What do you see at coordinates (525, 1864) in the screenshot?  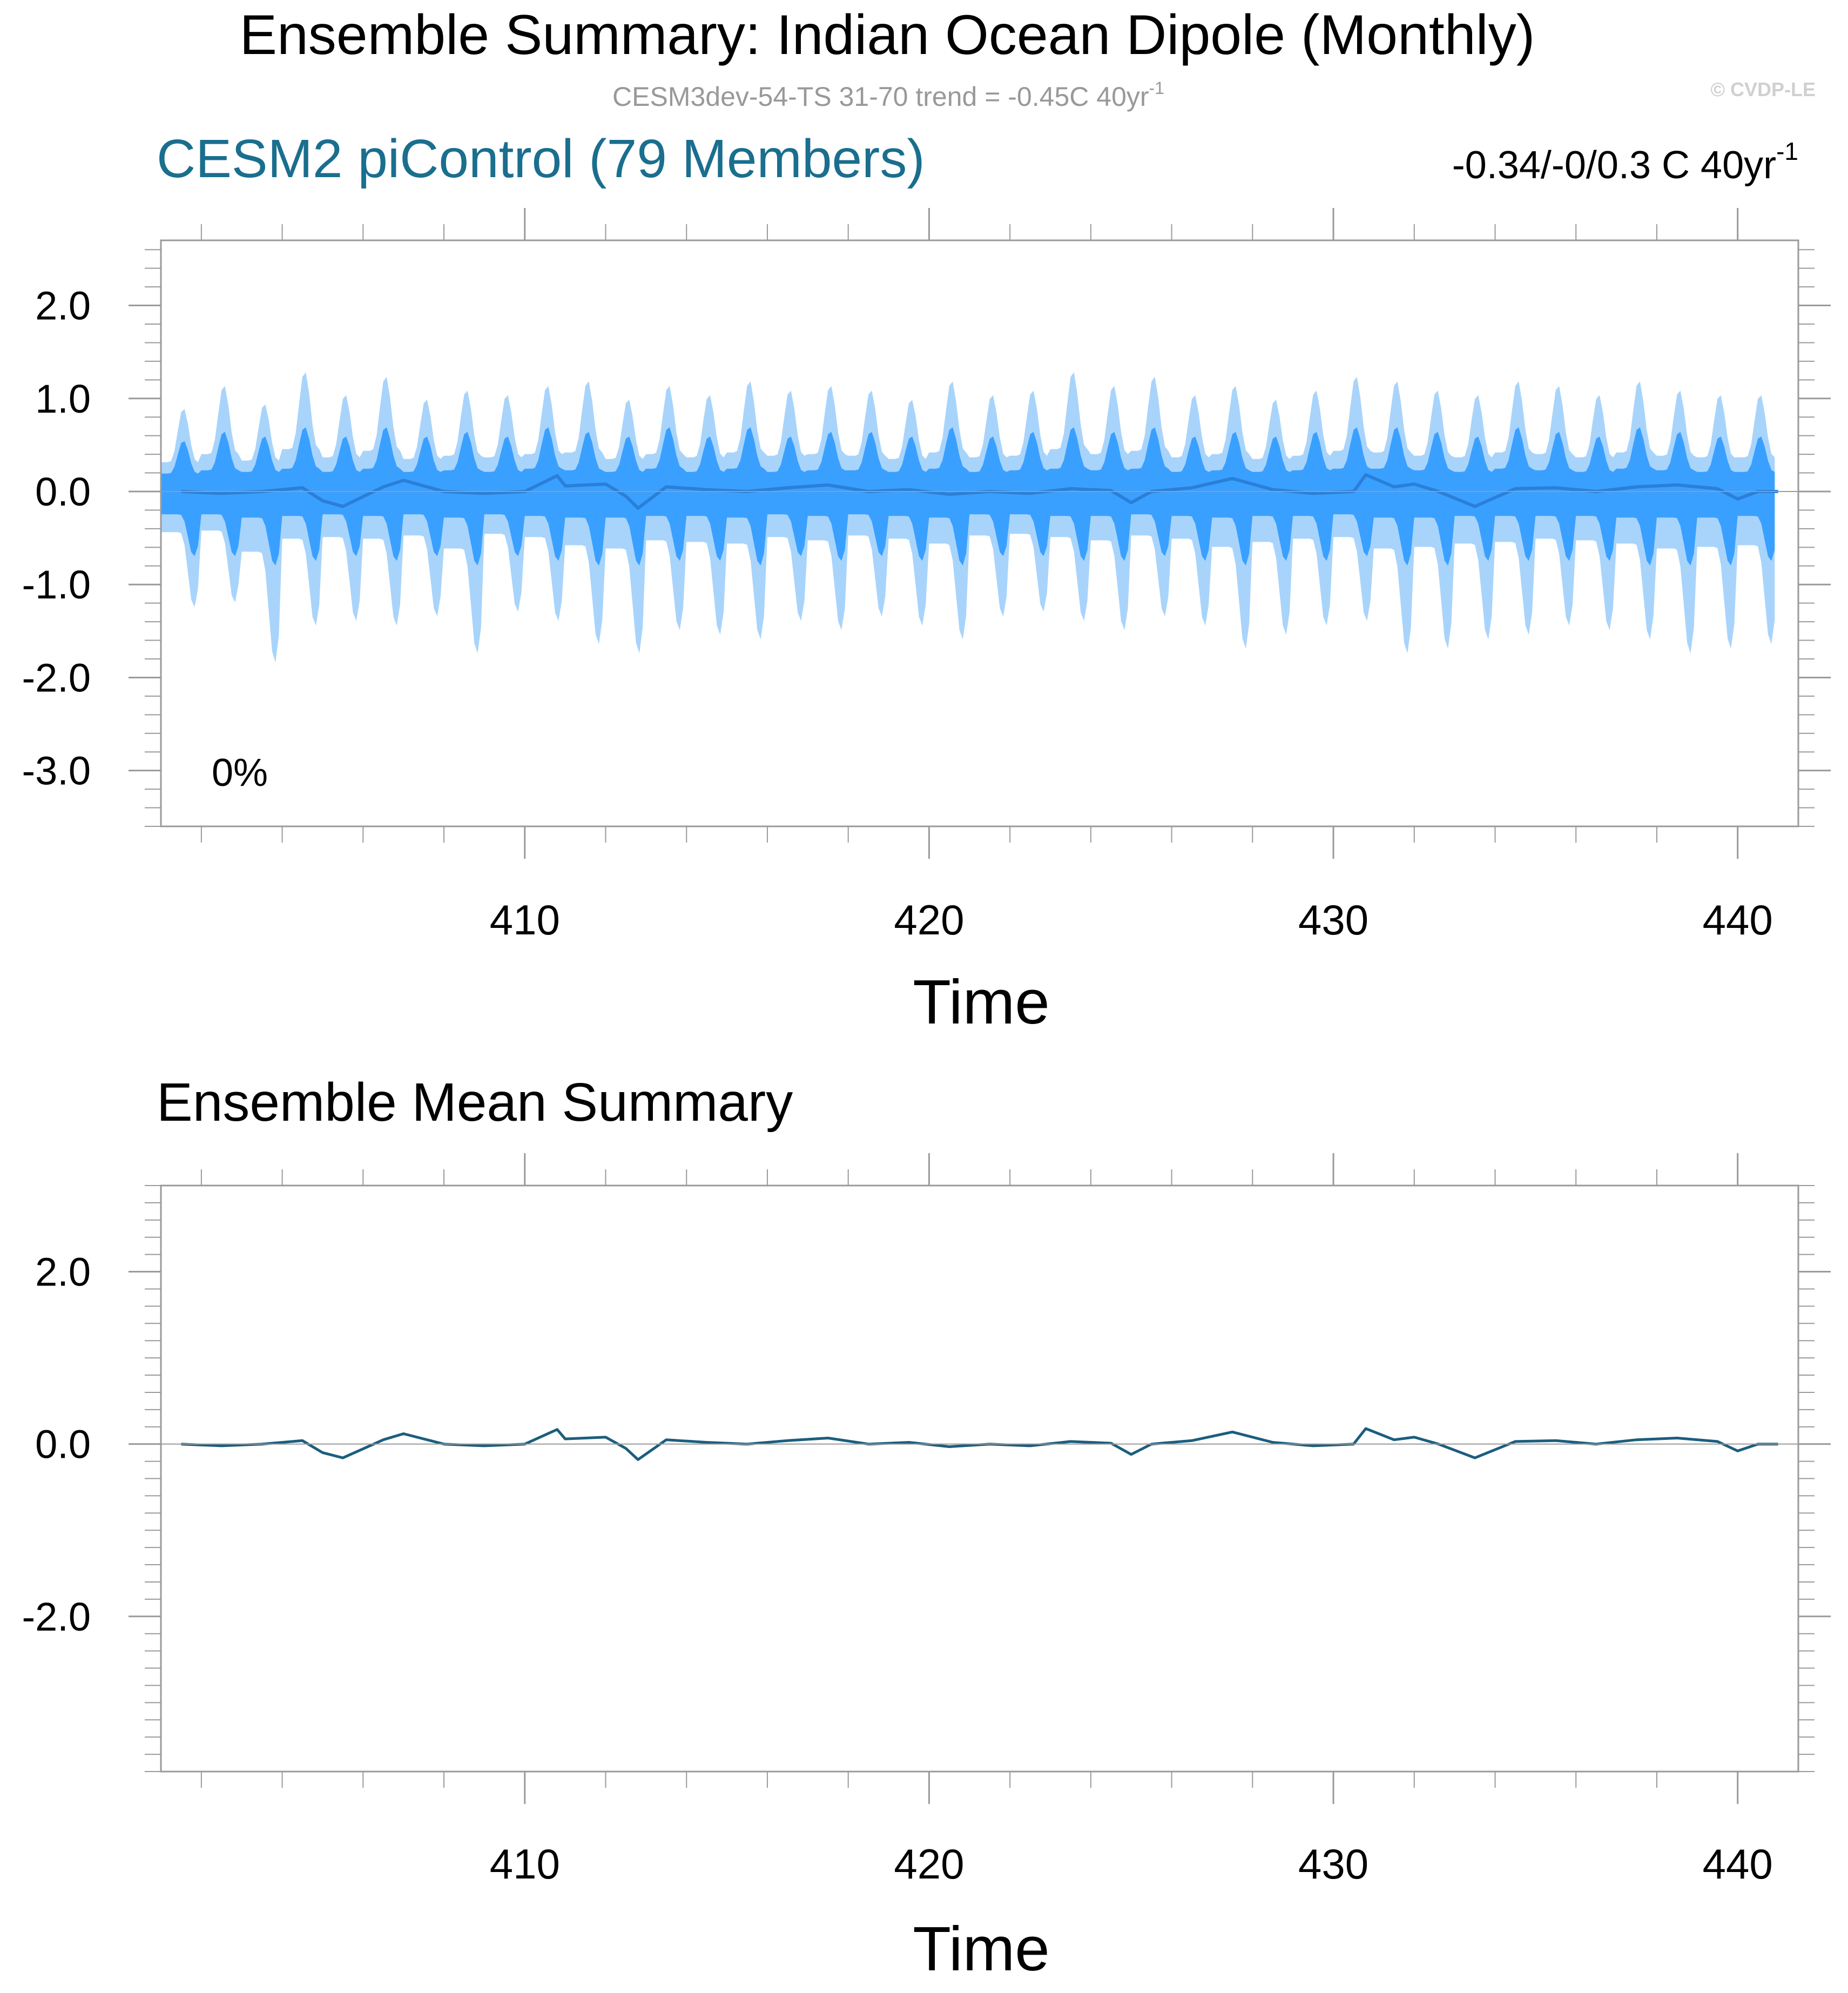 I see `bottom-x-tick-label: 410` at bounding box center [525, 1864].